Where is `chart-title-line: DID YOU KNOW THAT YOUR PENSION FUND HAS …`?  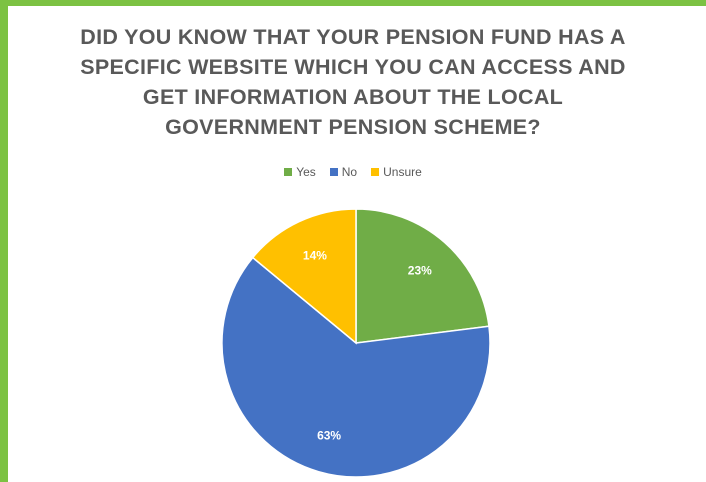 chart-title-line: DID YOU KNOW THAT YOUR PENSION FUND HAS … is located at coordinates (353, 37).